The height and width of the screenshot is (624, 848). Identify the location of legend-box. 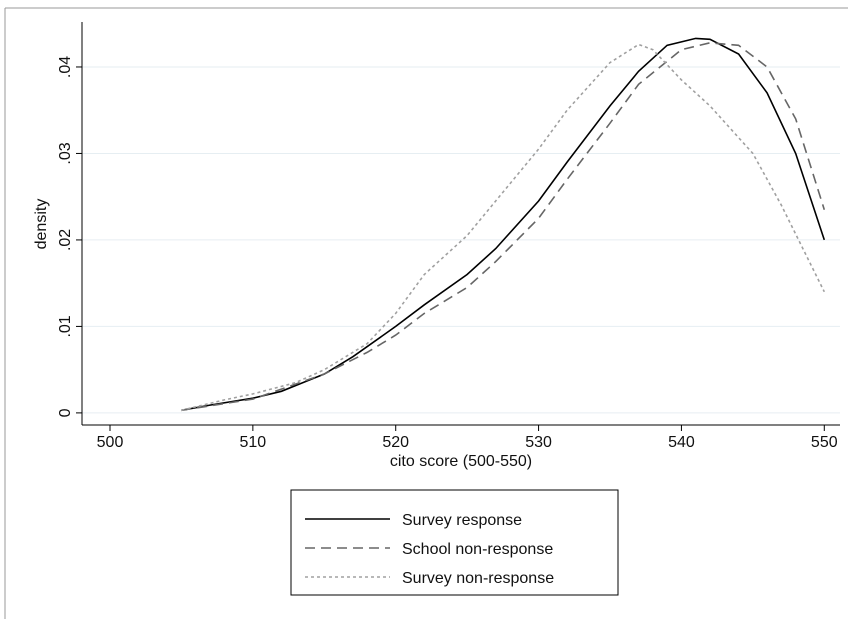
(454, 542).